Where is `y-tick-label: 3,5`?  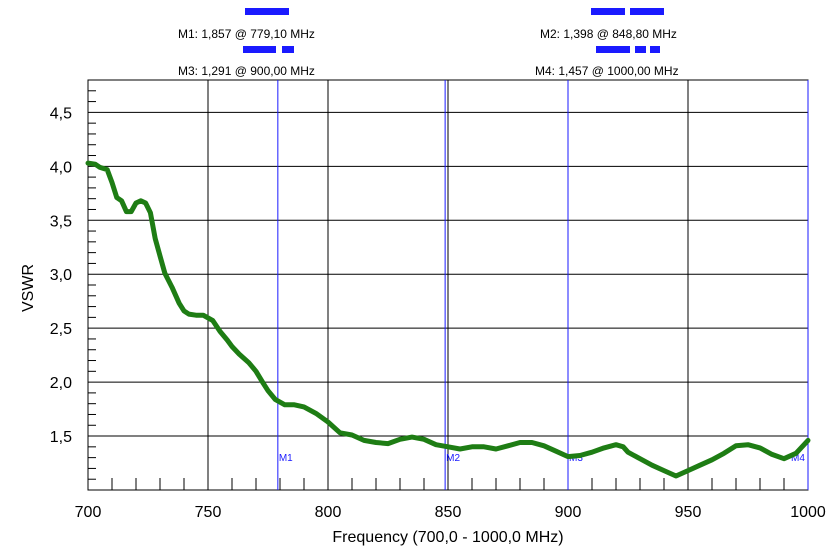 y-tick-label: 3,5 is located at coordinates (61, 221).